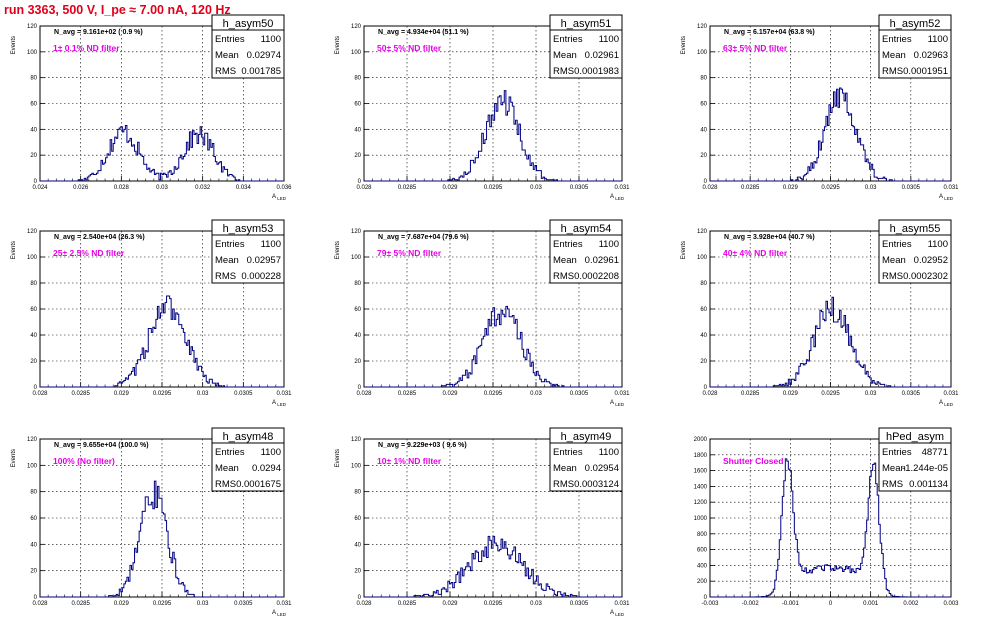 The height and width of the screenshot is (622, 996). Describe the element at coordinates (261, 276) in the screenshot. I see `stats-rms-value: 0.000228` at that location.